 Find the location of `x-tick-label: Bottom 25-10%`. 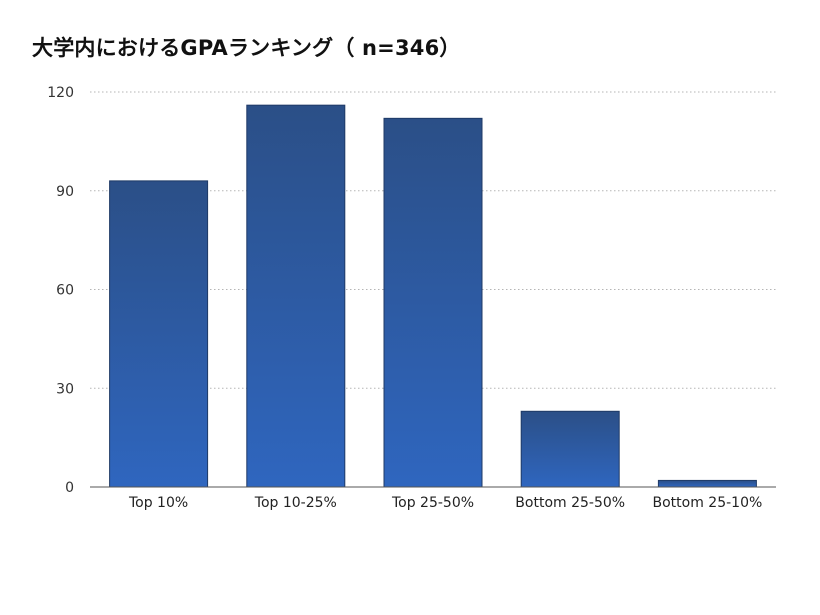

x-tick-label: Bottom 25-10% is located at coordinates (708, 503).